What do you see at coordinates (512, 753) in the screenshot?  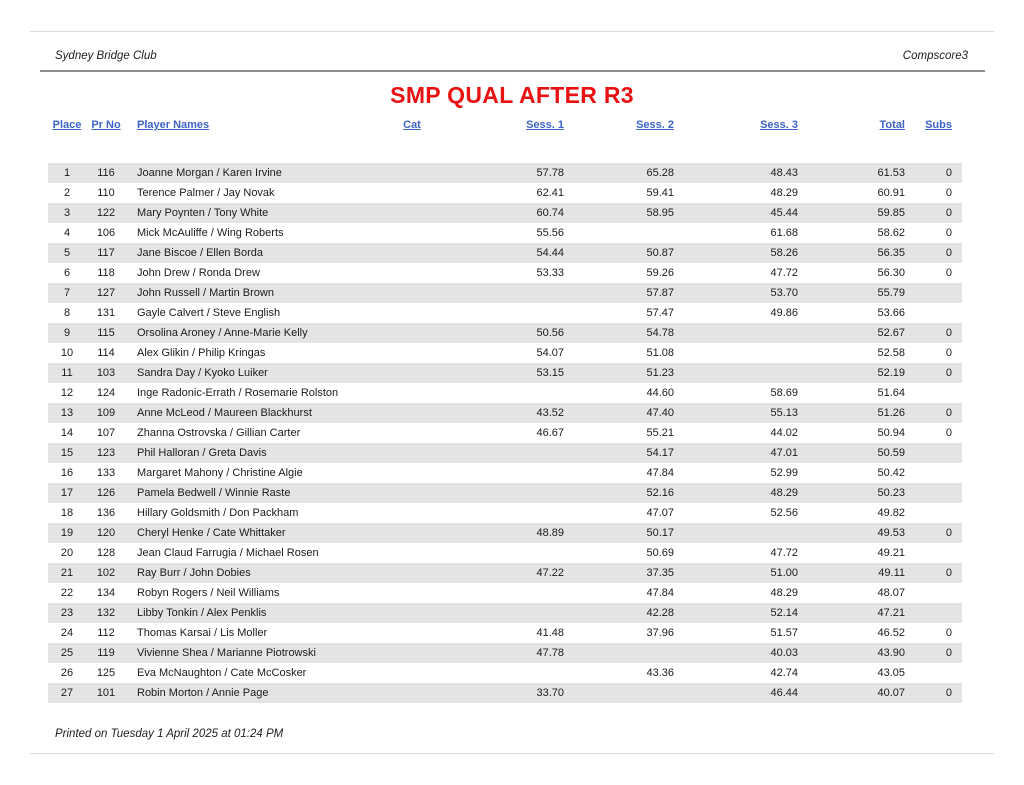 I see `page-bottom-edge` at bounding box center [512, 753].